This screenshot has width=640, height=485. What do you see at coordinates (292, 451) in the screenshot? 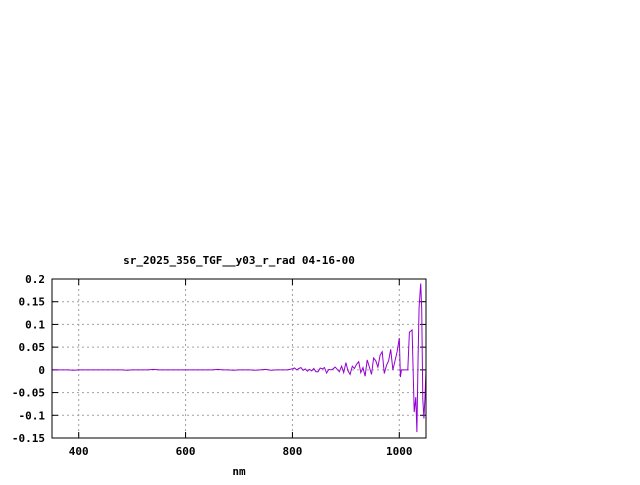
I see `x-tick-label: 800` at bounding box center [292, 451].